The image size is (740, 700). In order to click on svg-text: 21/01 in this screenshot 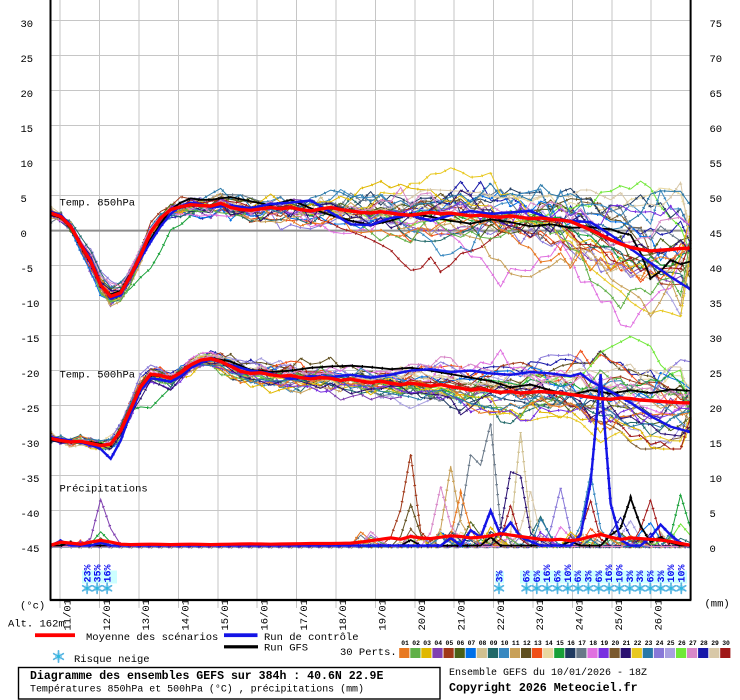, I will do `click(462, 615)`.